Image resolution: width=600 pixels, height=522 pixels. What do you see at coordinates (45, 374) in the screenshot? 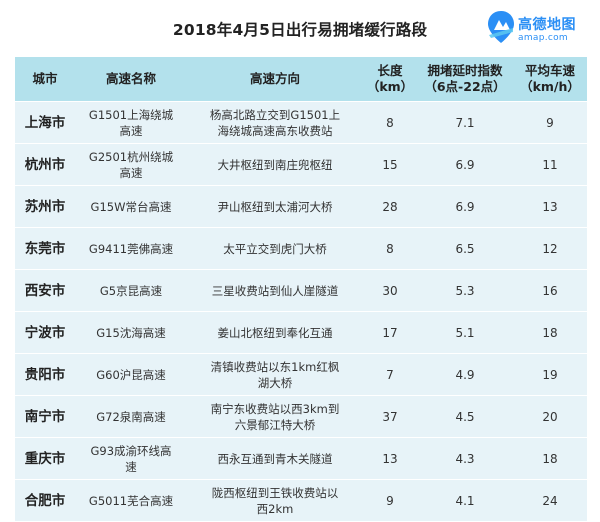
I see `city-cell: 贵阳市` at bounding box center [45, 374].